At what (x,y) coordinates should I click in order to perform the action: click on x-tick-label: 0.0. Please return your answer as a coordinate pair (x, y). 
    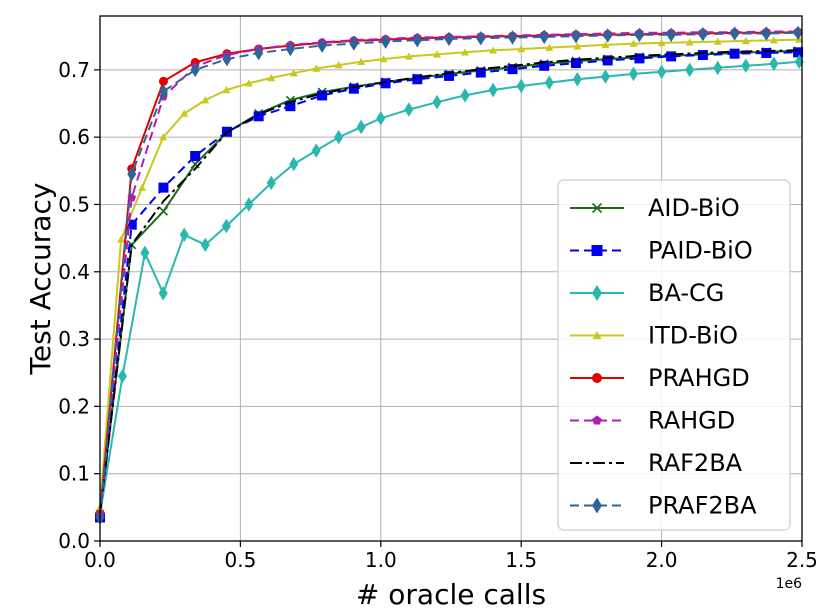
    Looking at the image, I should click on (100, 560).